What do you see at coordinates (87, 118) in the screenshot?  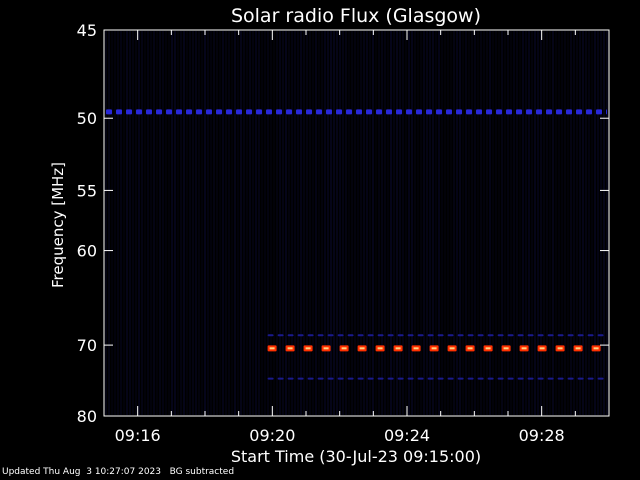 I see `y-tick-label: 50` at bounding box center [87, 118].